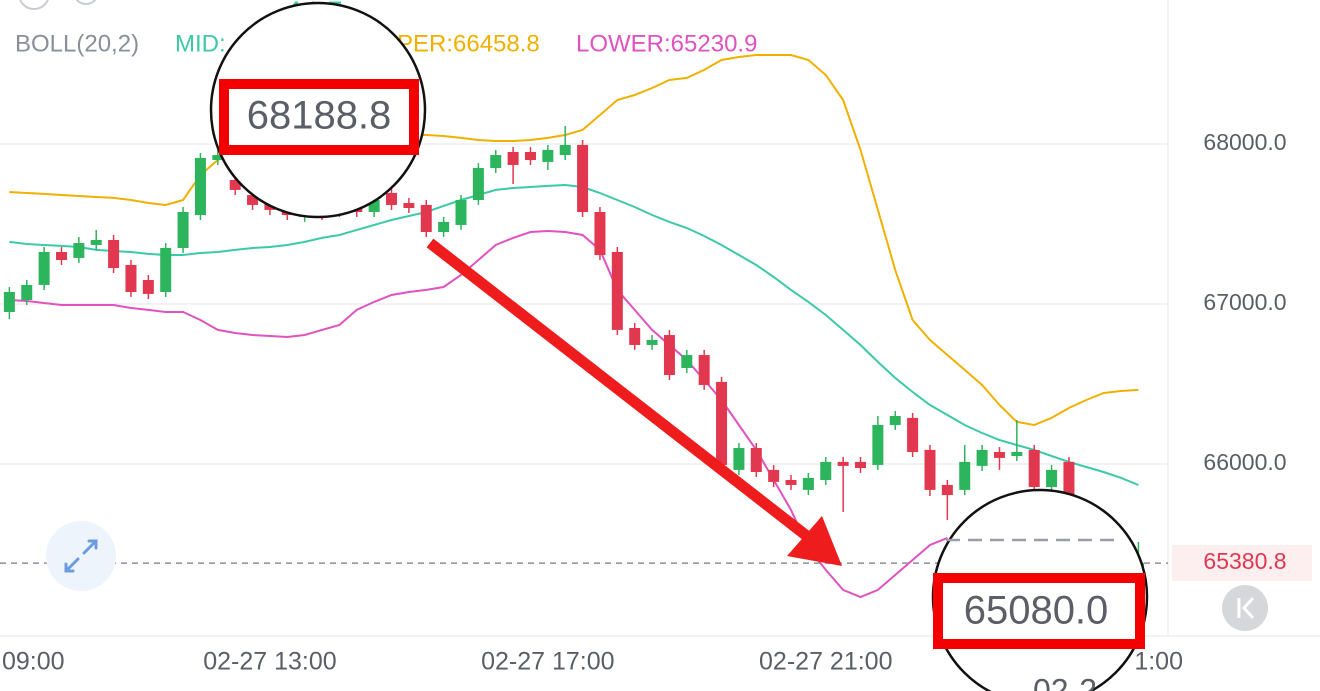  Describe the element at coordinates (1244, 142) in the screenshot. I see `y-tick-label: 68000.0` at that location.